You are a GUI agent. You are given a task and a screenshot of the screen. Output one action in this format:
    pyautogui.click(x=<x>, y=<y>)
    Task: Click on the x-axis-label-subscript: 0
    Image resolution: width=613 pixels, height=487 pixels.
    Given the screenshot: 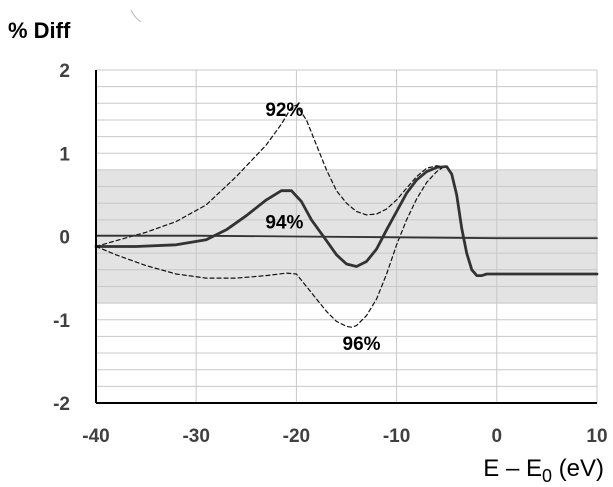 What is the action you would take?
    pyautogui.click(x=547, y=476)
    